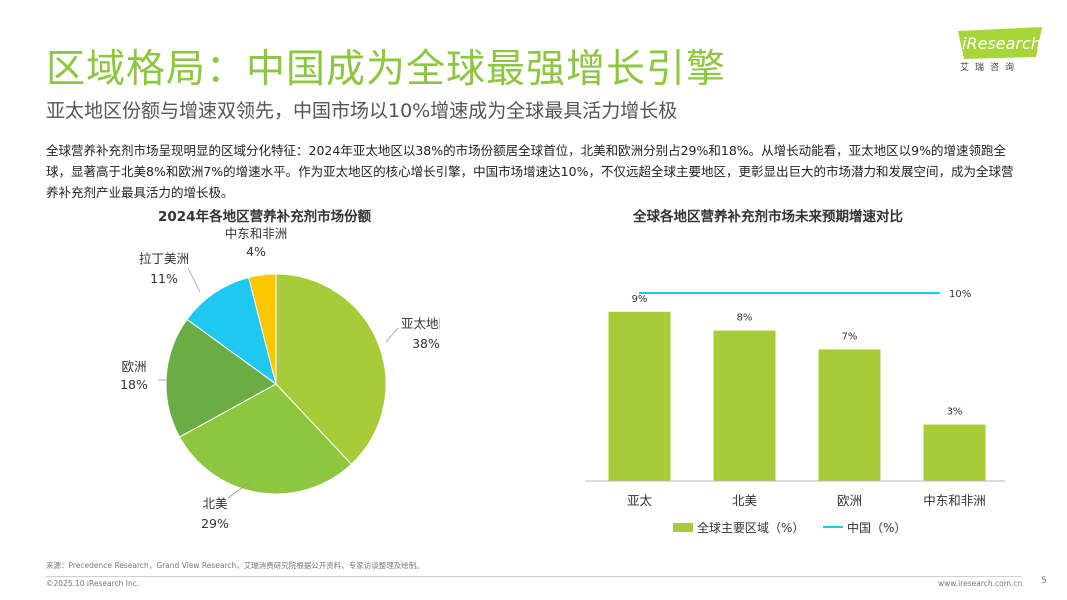  What do you see at coordinates (215, 523) in the screenshot?
I see `pie-slice-value: 29%` at bounding box center [215, 523].